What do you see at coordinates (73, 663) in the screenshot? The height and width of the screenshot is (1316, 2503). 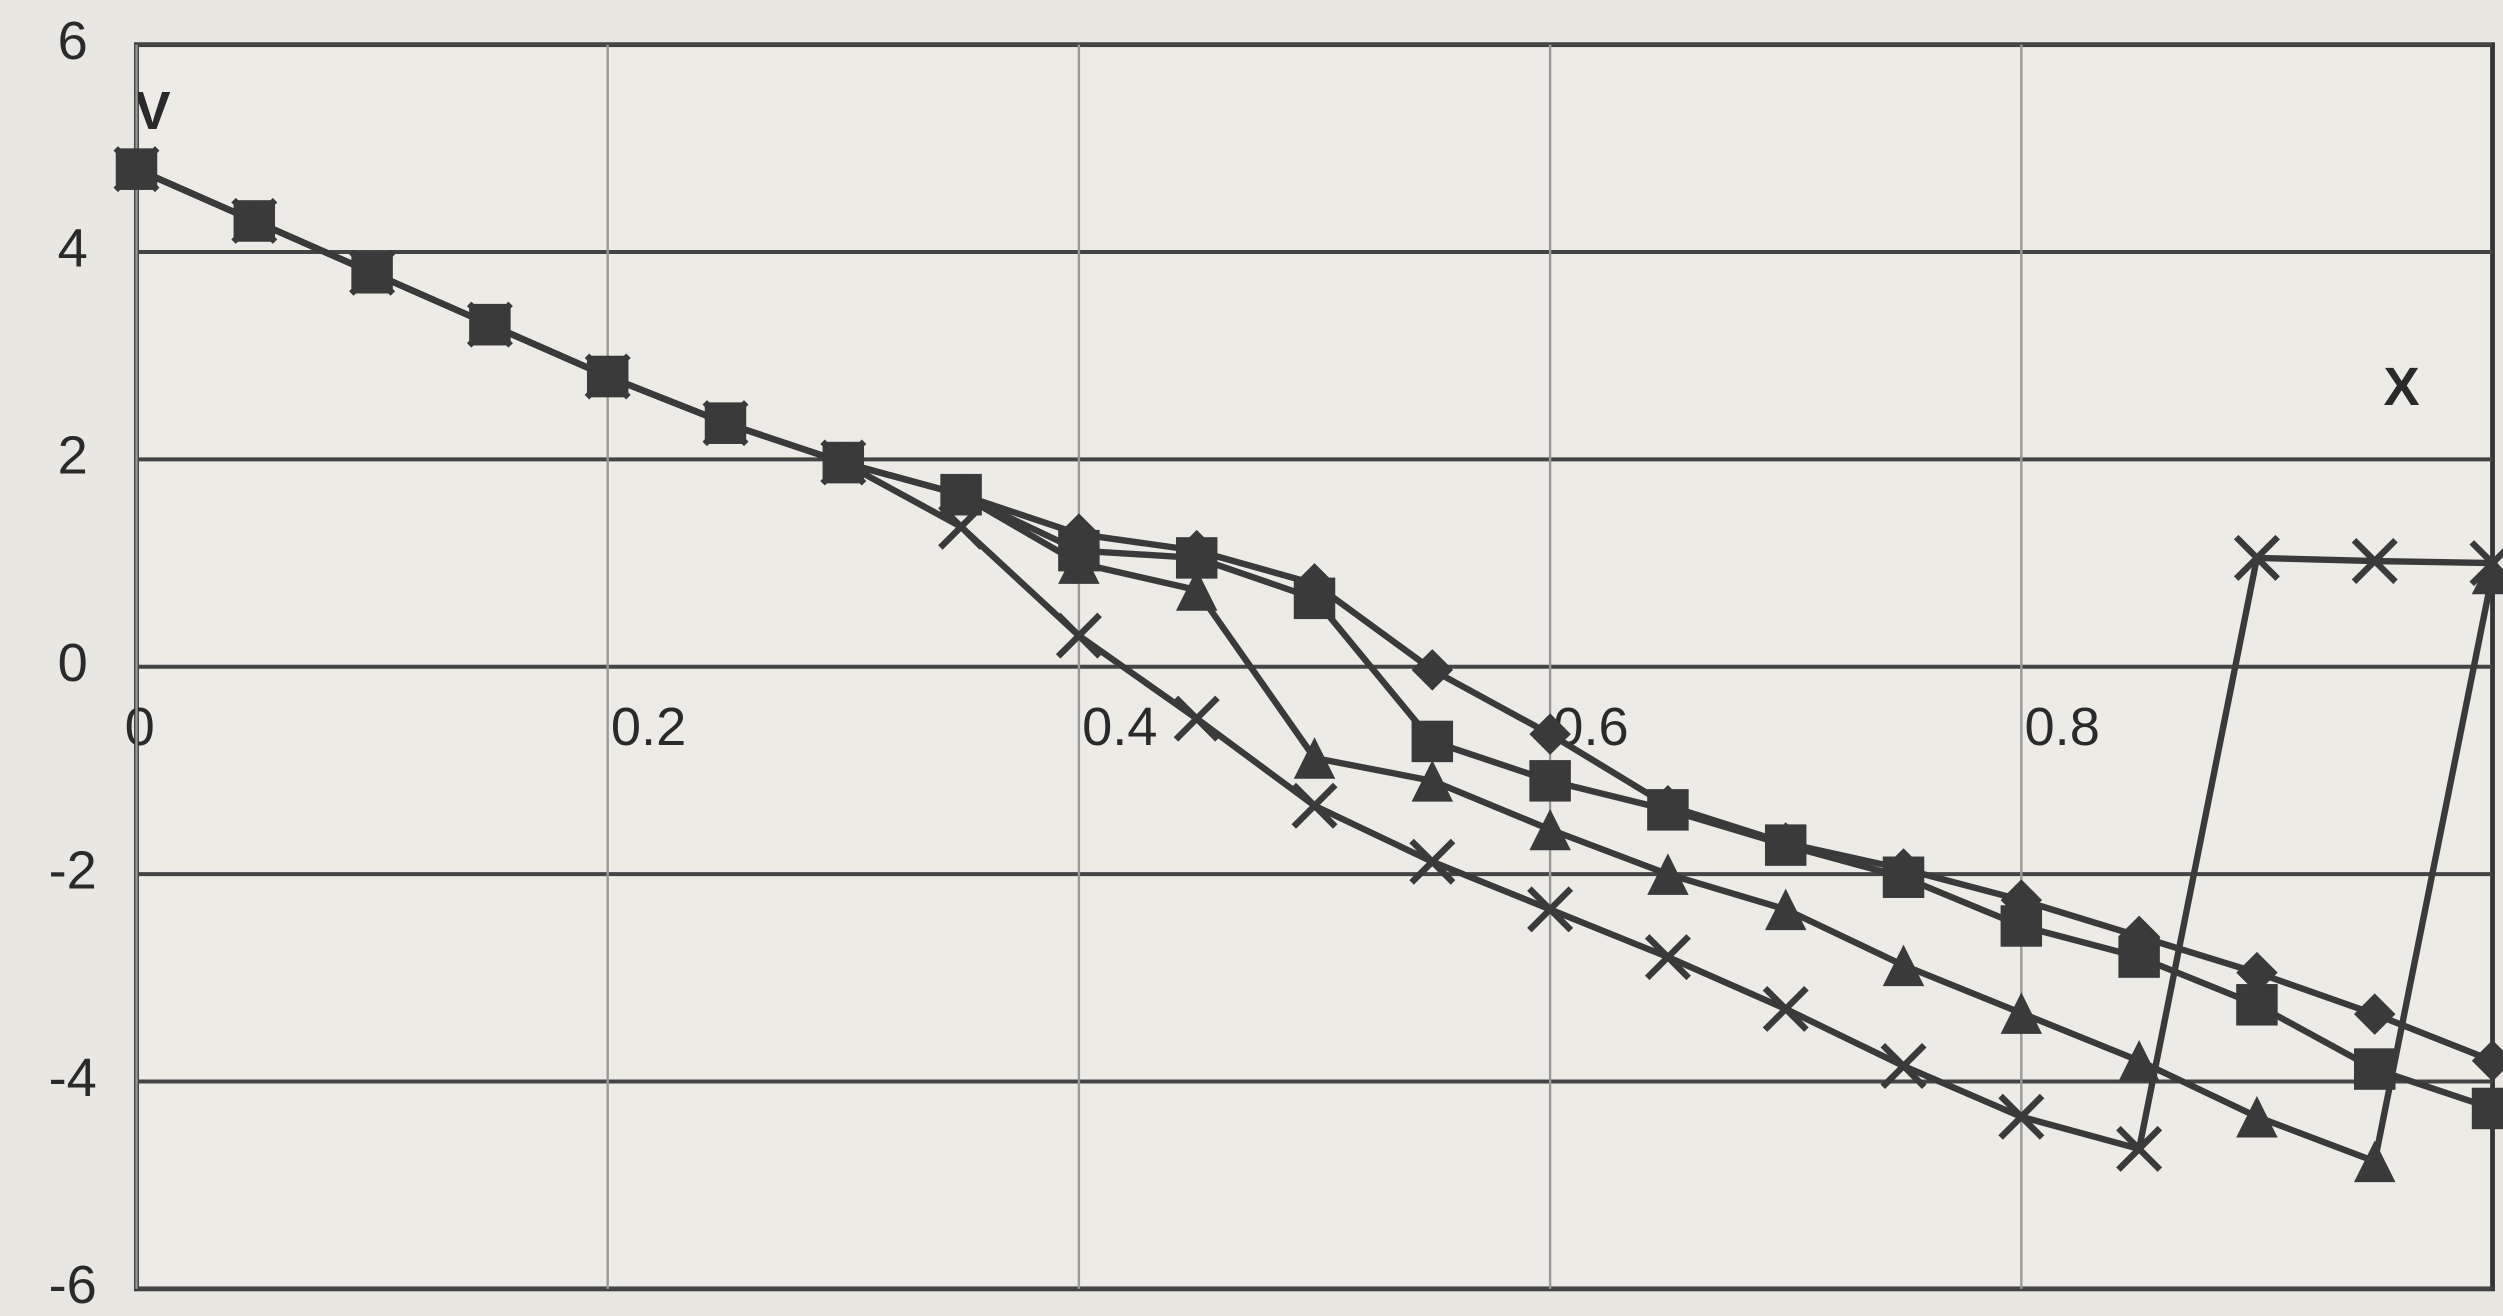 I see `y-tick-label: 0` at bounding box center [73, 663].